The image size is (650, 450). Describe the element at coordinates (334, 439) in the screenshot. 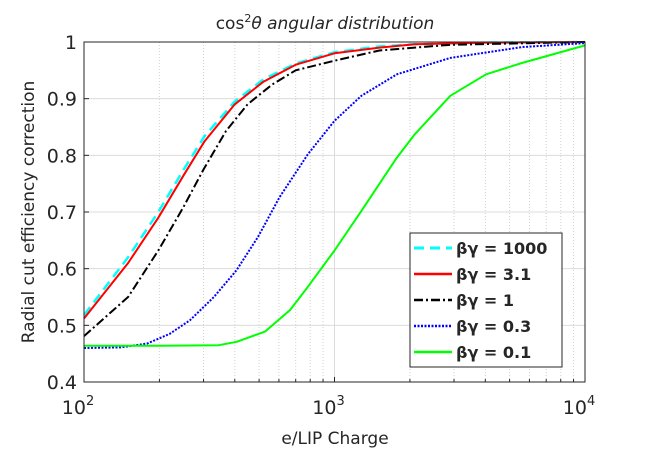

I see `x-axis-label: e/LIP Charge` at that location.